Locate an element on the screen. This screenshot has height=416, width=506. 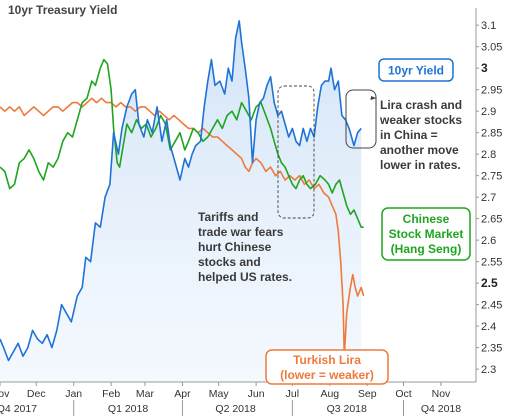
y-tick-label: 2.95 is located at coordinates (491, 91).